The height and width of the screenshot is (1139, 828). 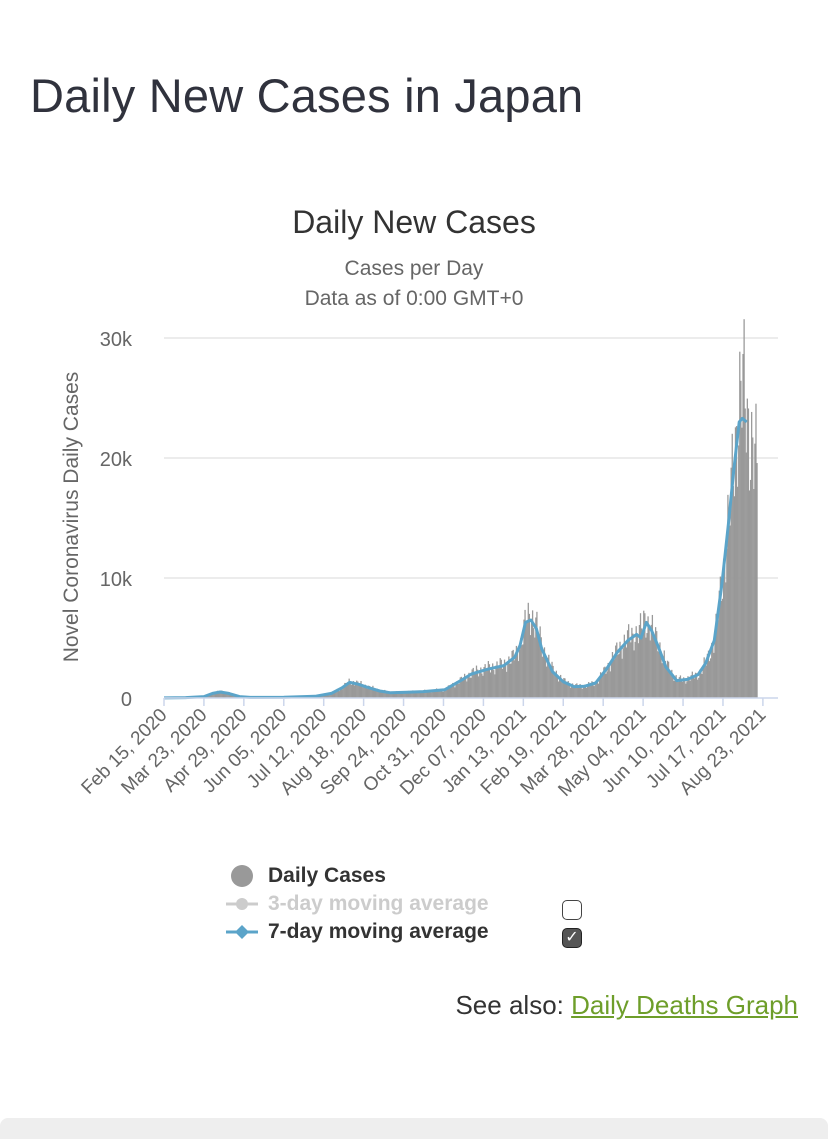 I want to click on y-axis-title: Novel Coronavirus Daily Cases, so click(x=71, y=517).